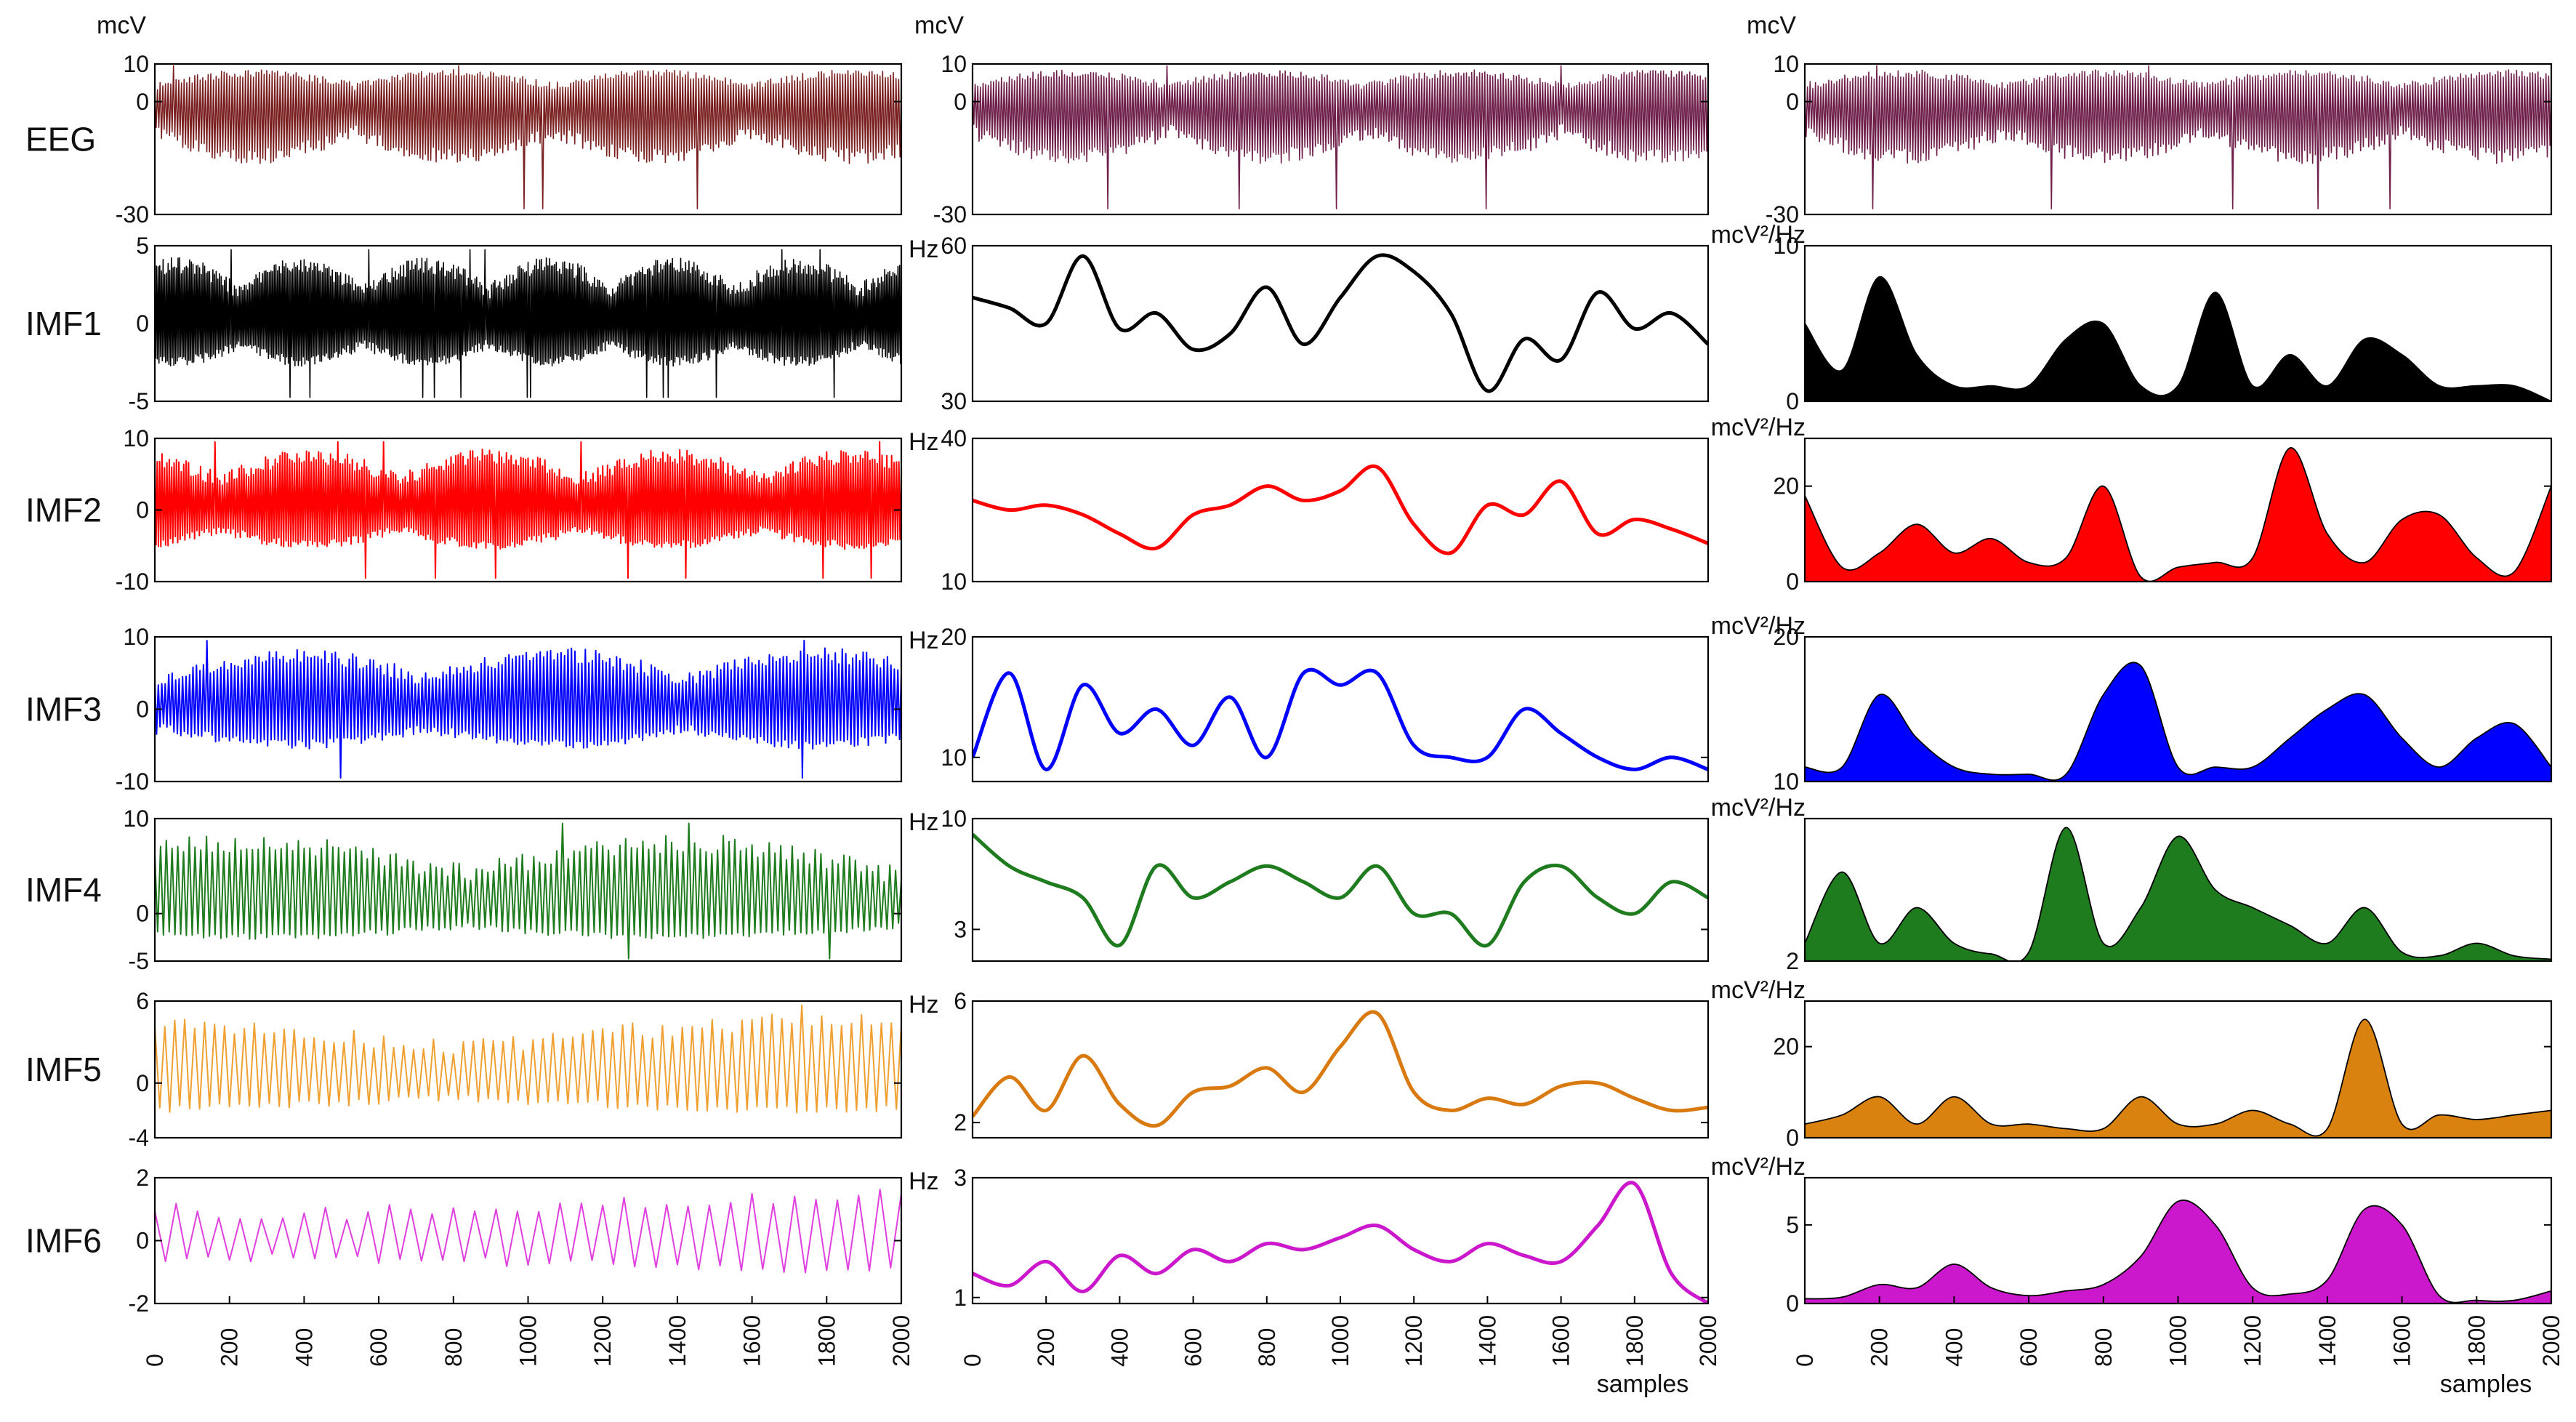 This screenshot has width=2576, height=1422. What do you see at coordinates (132, 582) in the screenshot?
I see `y-tick-label: -10` at bounding box center [132, 582].